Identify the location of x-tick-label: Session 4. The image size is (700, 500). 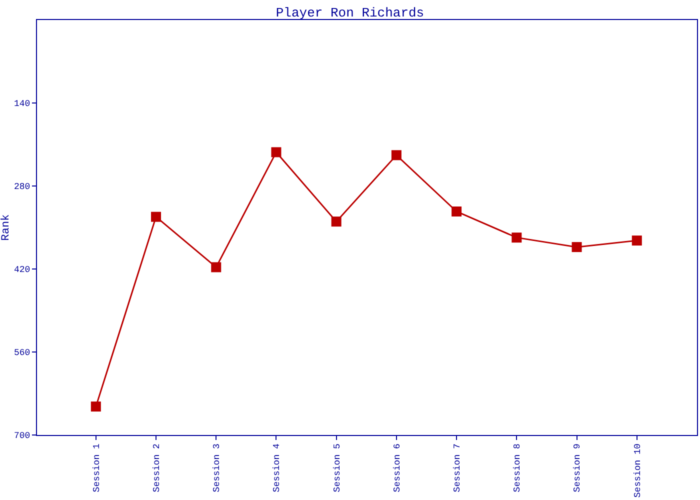
(277, 468).